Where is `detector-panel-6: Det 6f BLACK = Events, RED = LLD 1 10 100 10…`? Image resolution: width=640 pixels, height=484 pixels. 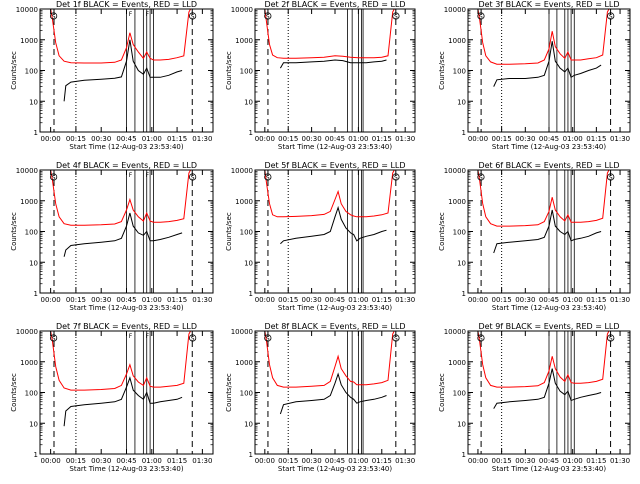
detector-panel-6: Det 6f BLACK = Events, RED = LLD 1 10 100 10… is located at coordinates (534, 236).